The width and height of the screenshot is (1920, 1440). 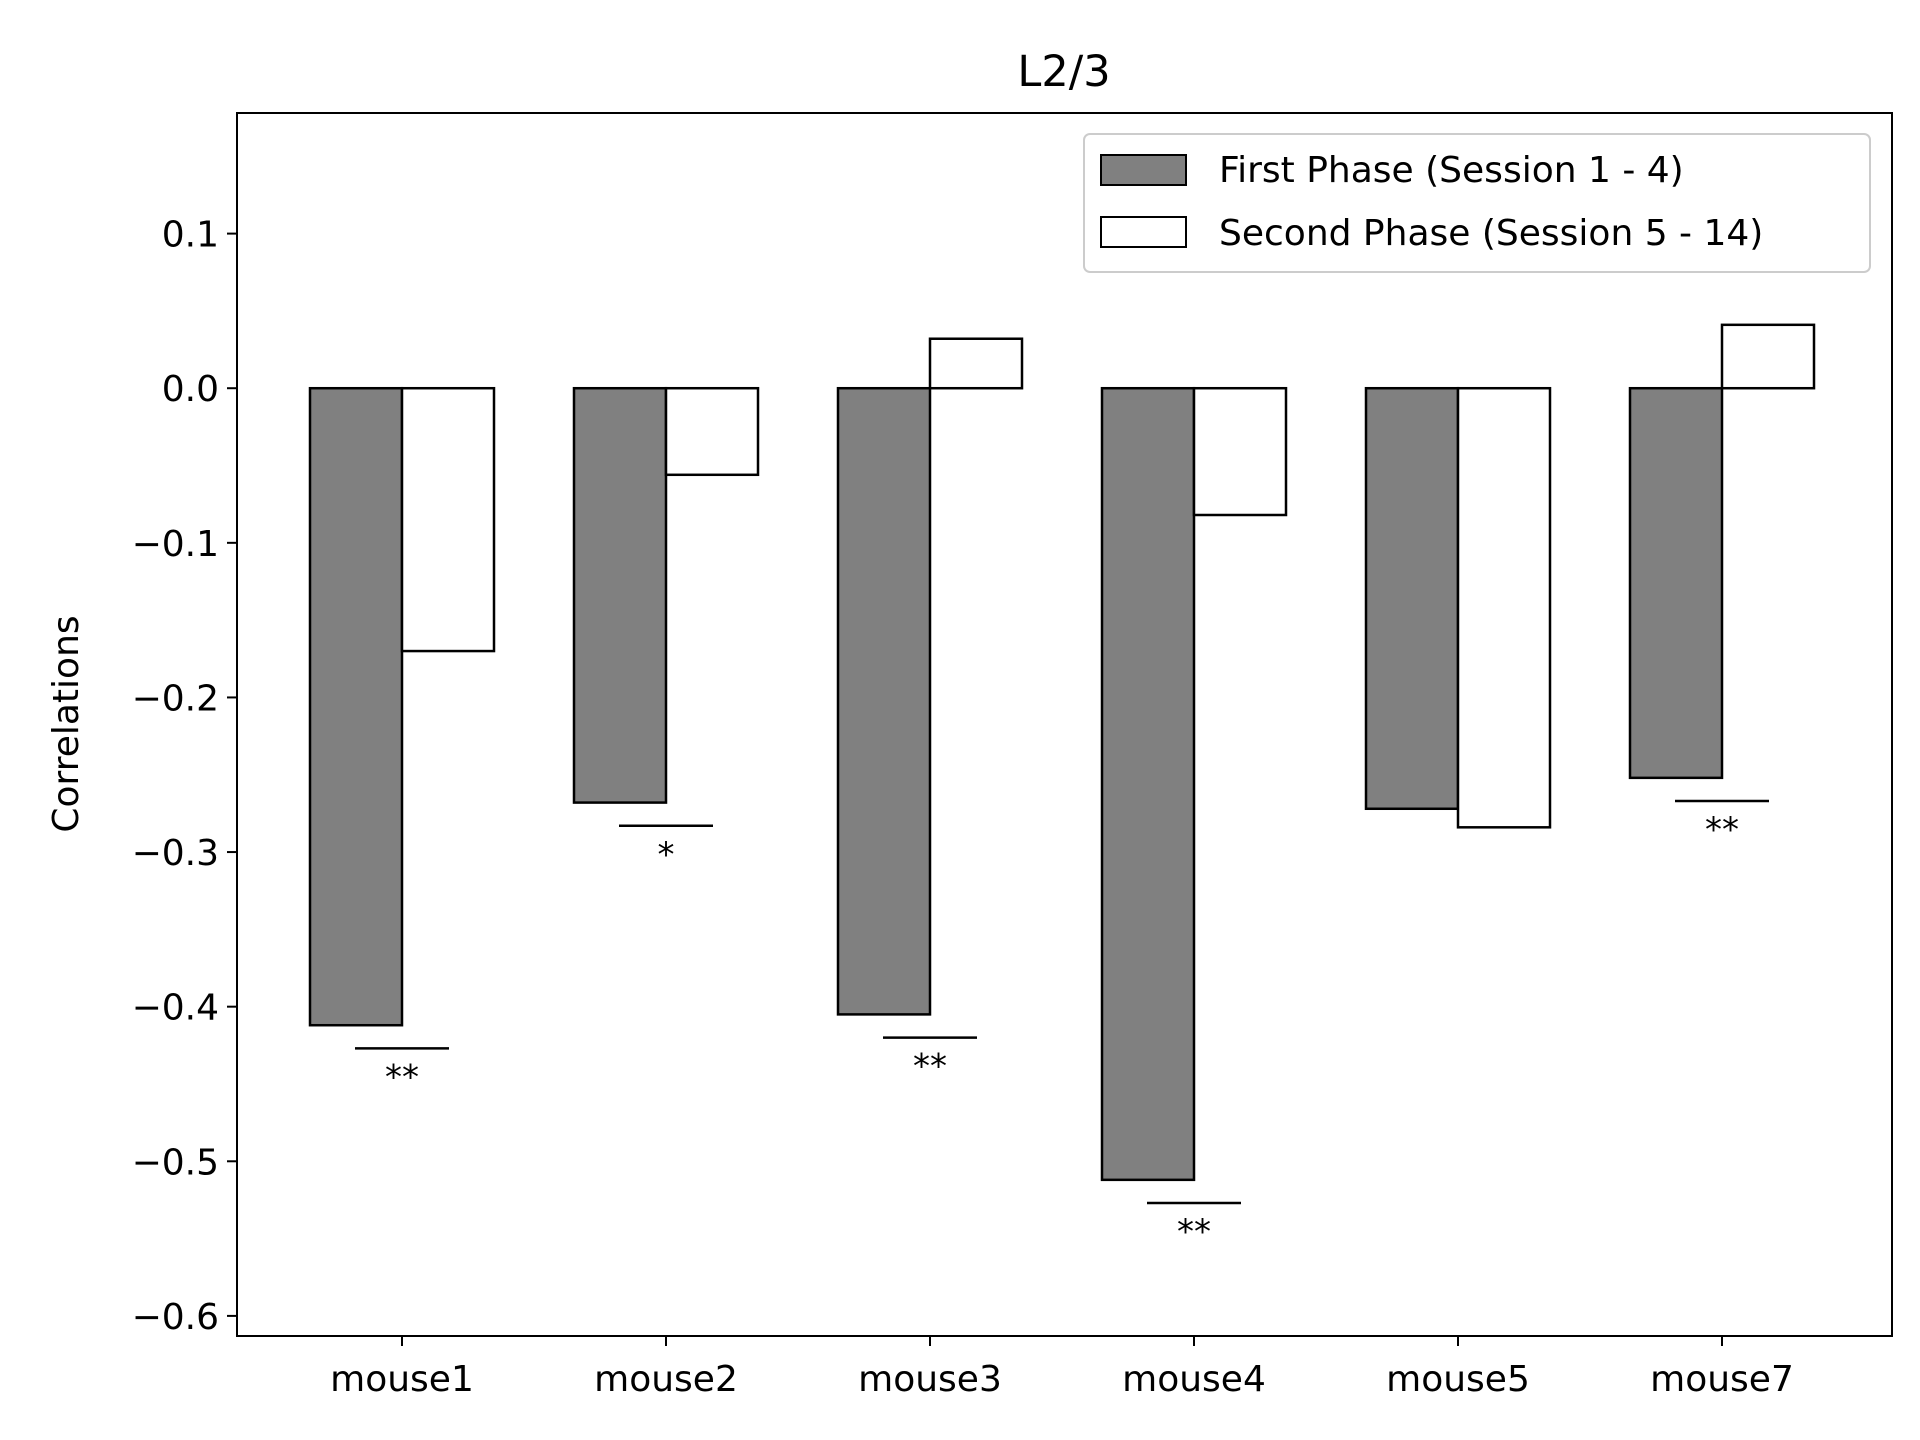 I want to click on x-tick-label-mouse5: mouse5, so click(x=1458, y=1379).